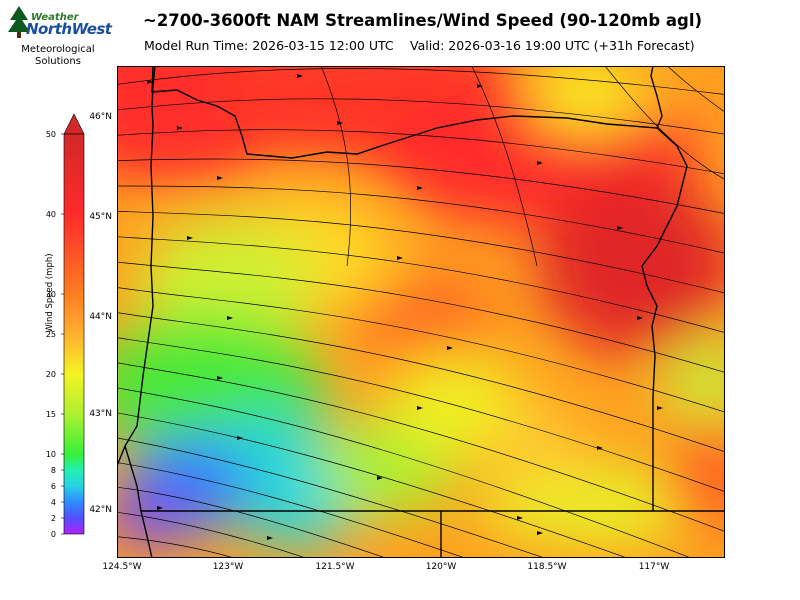 This screenshot has width=800, height=600. What do you see at coordinates (100, 217) in the screenshot?
I see `latitude-label: 45°N` at bounding box center [100, 217].